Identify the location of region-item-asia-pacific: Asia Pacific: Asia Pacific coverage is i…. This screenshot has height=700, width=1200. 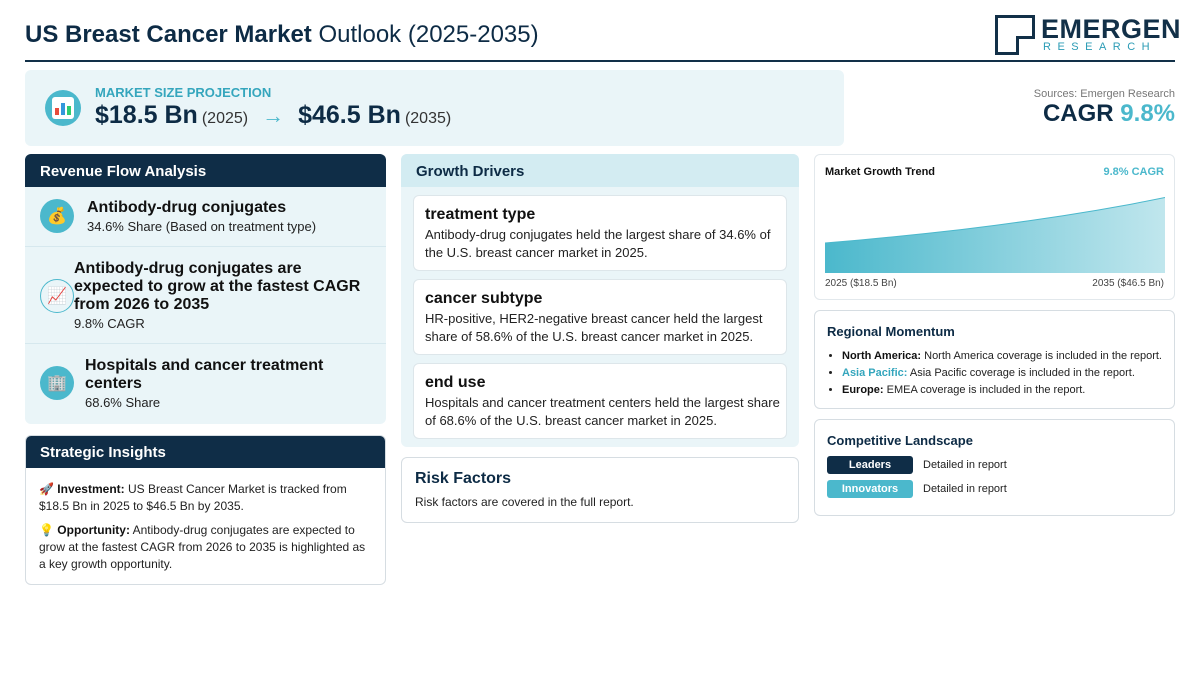
(1002, 373).